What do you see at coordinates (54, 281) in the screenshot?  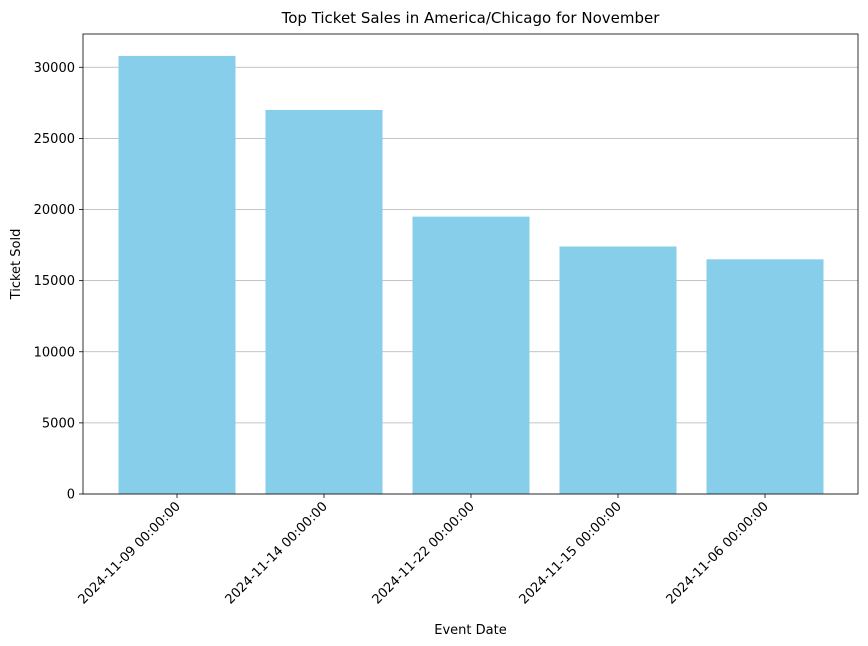 I see `y-tick-label: 15000` at bounding box center [54, 281].